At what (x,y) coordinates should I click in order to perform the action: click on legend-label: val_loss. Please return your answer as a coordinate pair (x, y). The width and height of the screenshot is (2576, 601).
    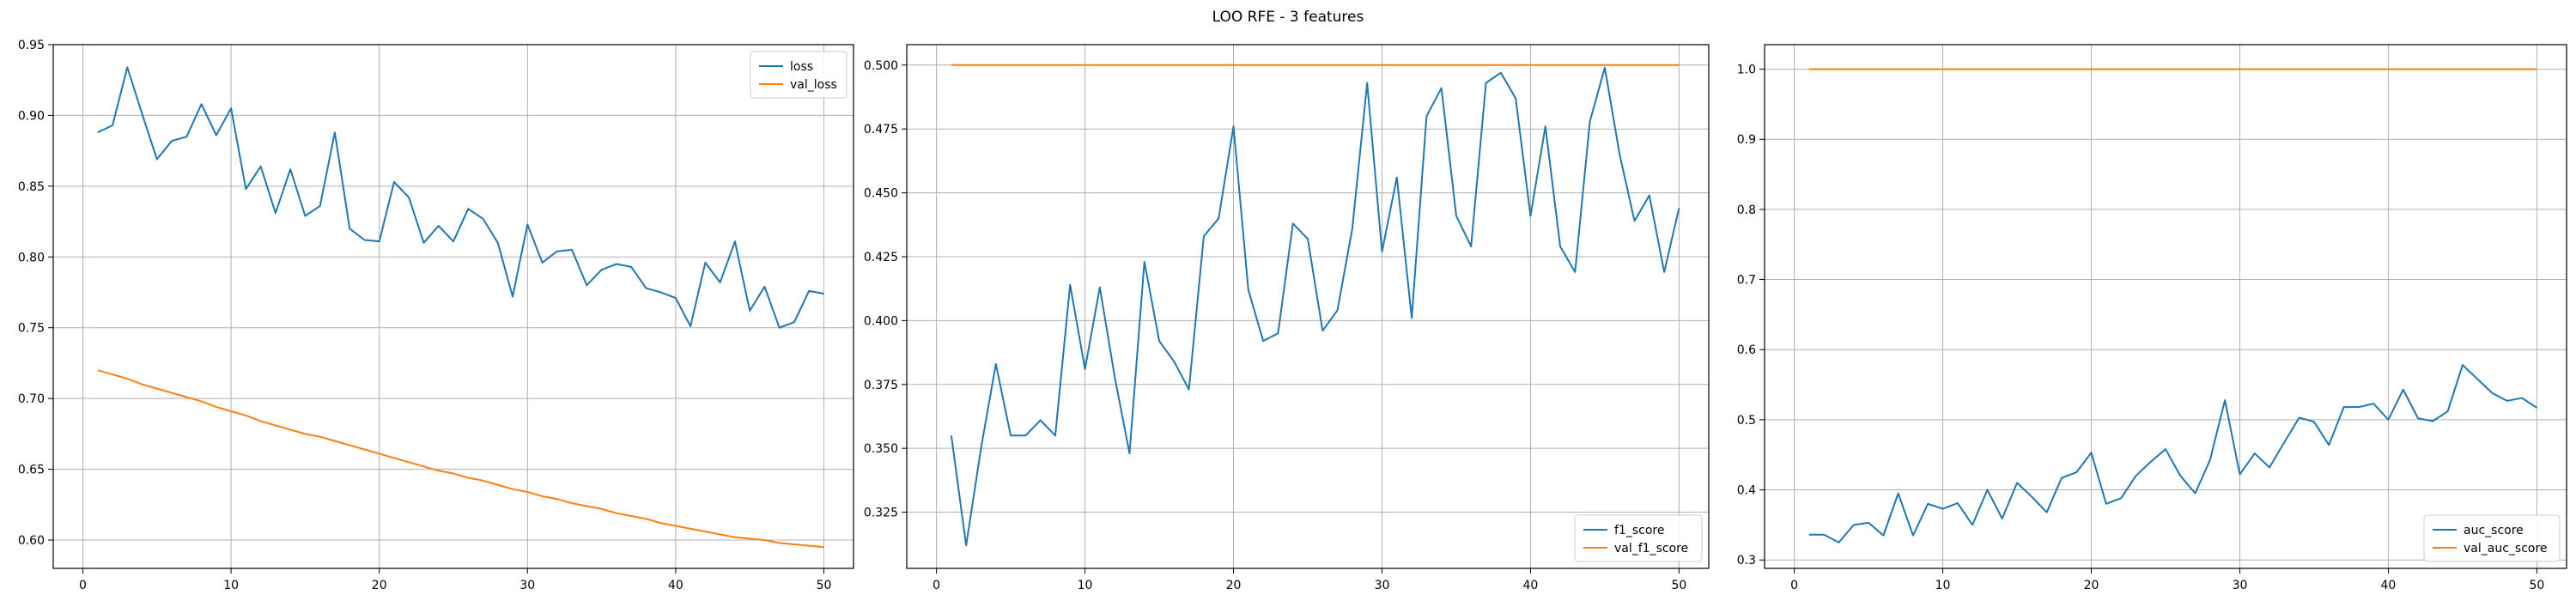
    Looking at the image, I should click on (813, 85).